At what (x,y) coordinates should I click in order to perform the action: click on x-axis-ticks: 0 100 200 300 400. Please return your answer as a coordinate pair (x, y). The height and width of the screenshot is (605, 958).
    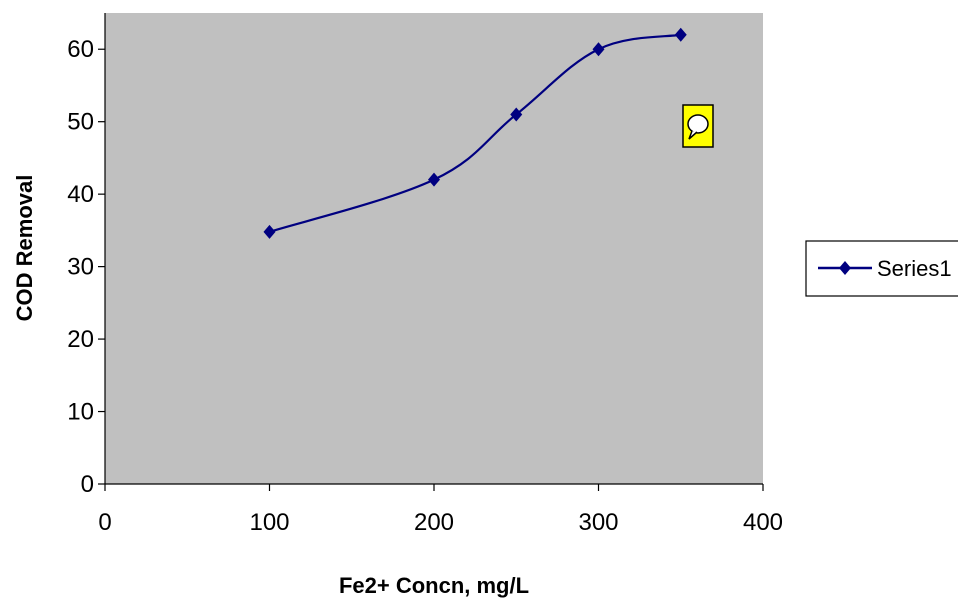
    Looking at the image, I should click on (440, 510).